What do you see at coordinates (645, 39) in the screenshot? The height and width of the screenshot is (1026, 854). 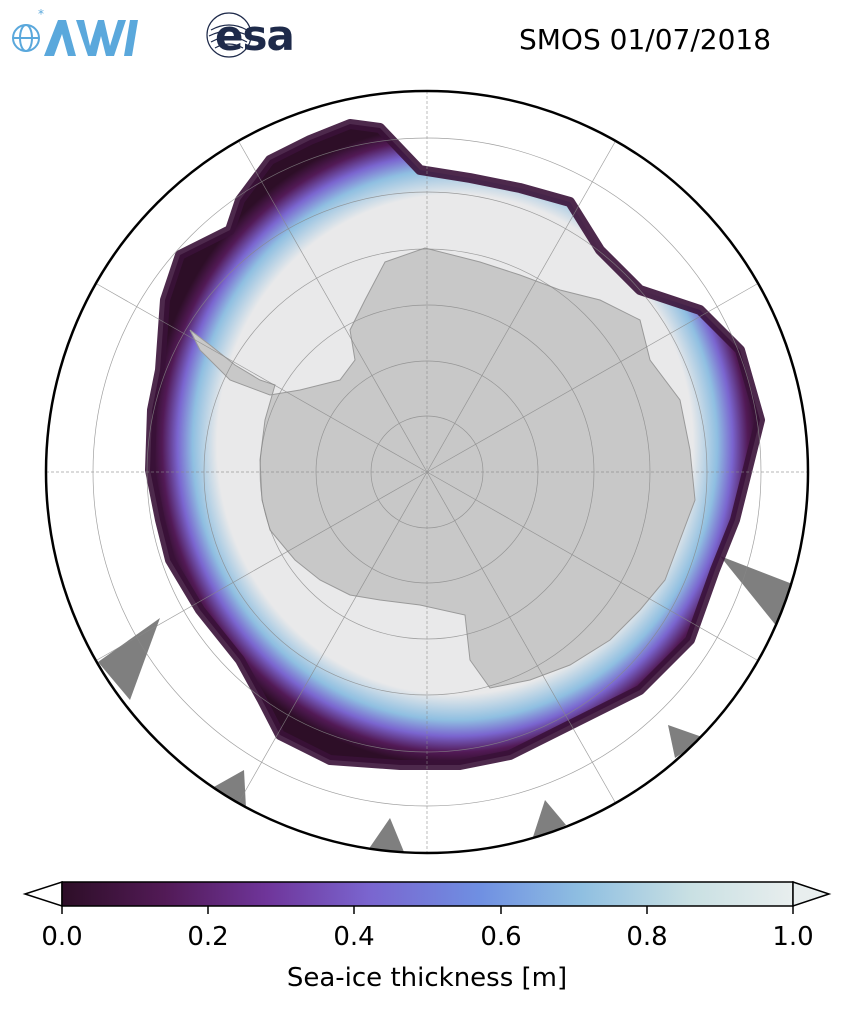 I see `map-title: SMOS 01/07/2018` at bounding box center [645, 39].